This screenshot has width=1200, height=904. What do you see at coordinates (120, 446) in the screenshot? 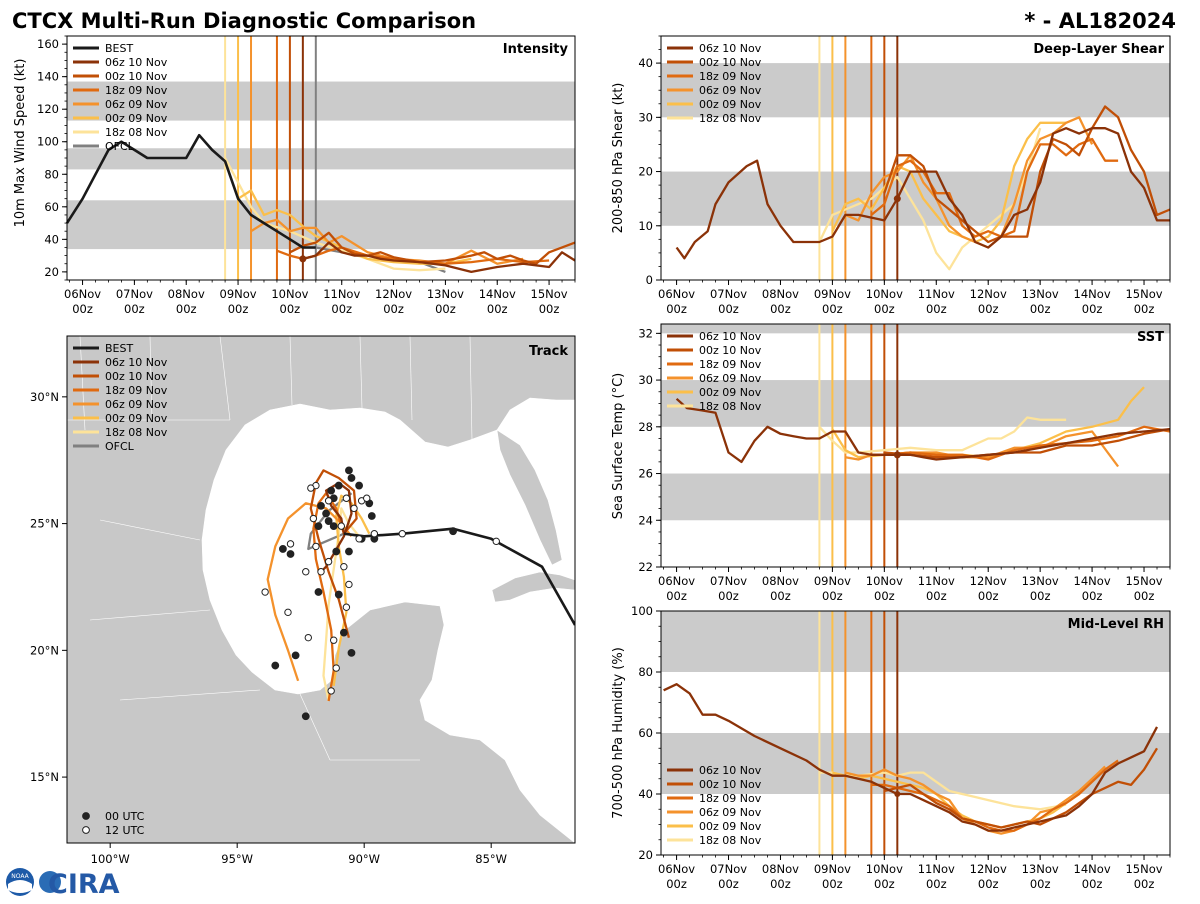
I see `track-legend-label: OFCL` at bounding box center [120, 446].